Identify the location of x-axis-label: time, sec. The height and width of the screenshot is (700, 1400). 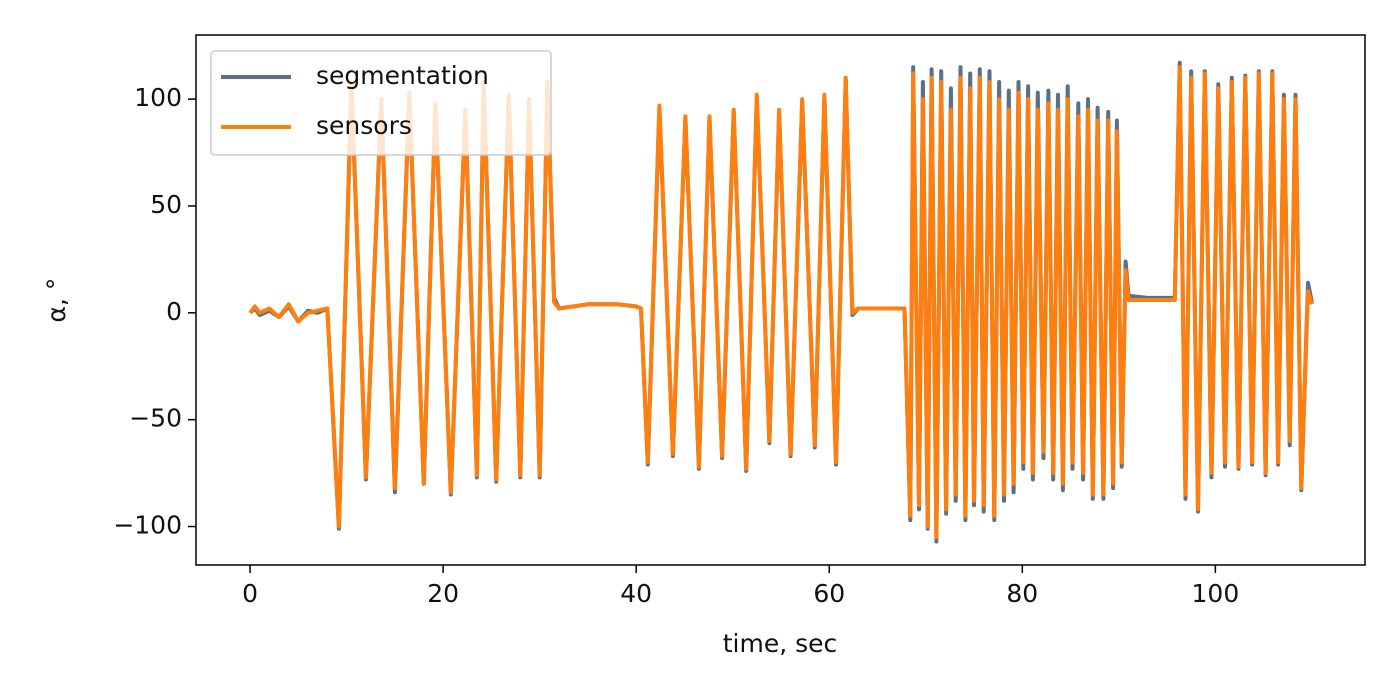
(780, 643).